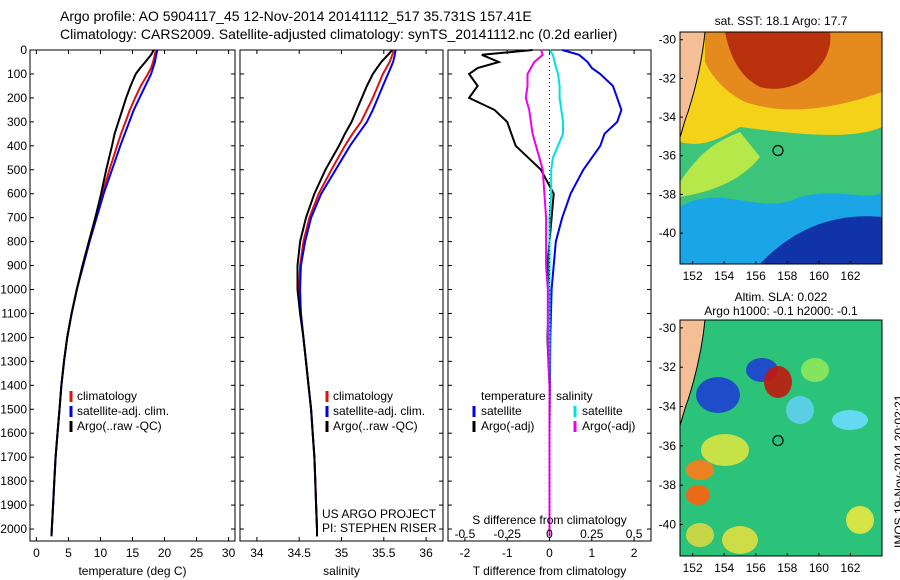  I want to click on x-tick-label: 34, so click(257, 553).